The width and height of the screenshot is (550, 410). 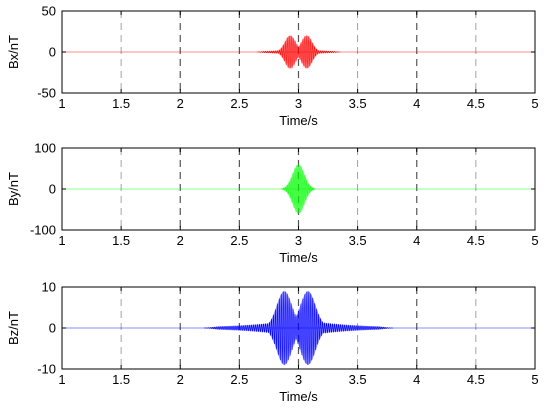 I want to click on y-tick-label: -100, so click(x=43, y=230).